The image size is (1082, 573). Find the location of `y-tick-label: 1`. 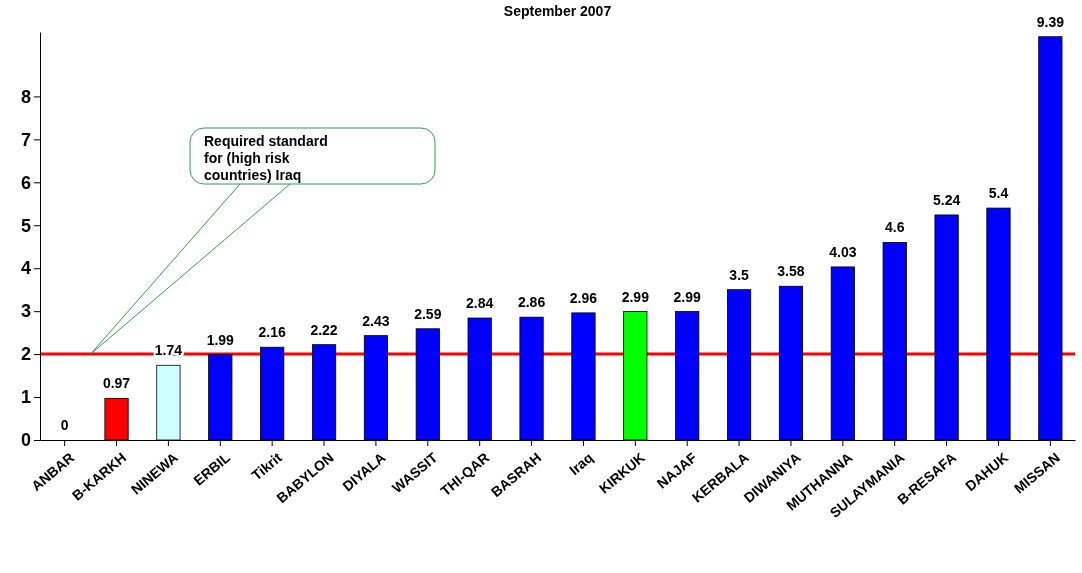

y-tick-label: 1 is located at coordinates (25, 397).